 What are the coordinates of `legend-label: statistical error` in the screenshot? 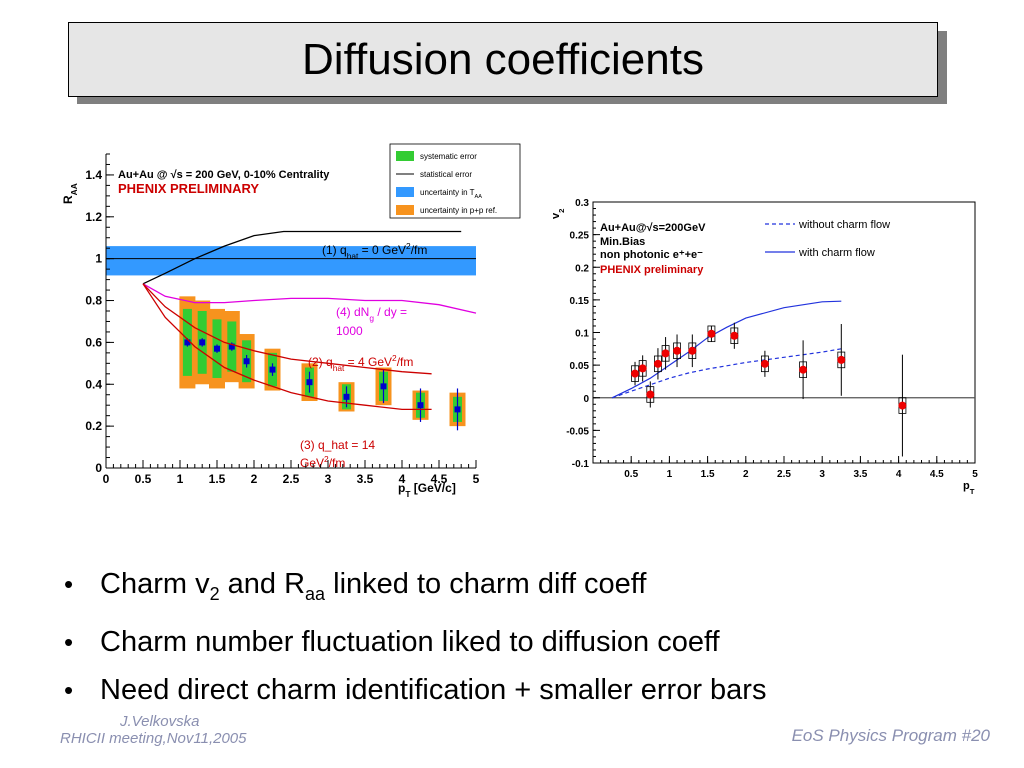 It's located at (446, 174).